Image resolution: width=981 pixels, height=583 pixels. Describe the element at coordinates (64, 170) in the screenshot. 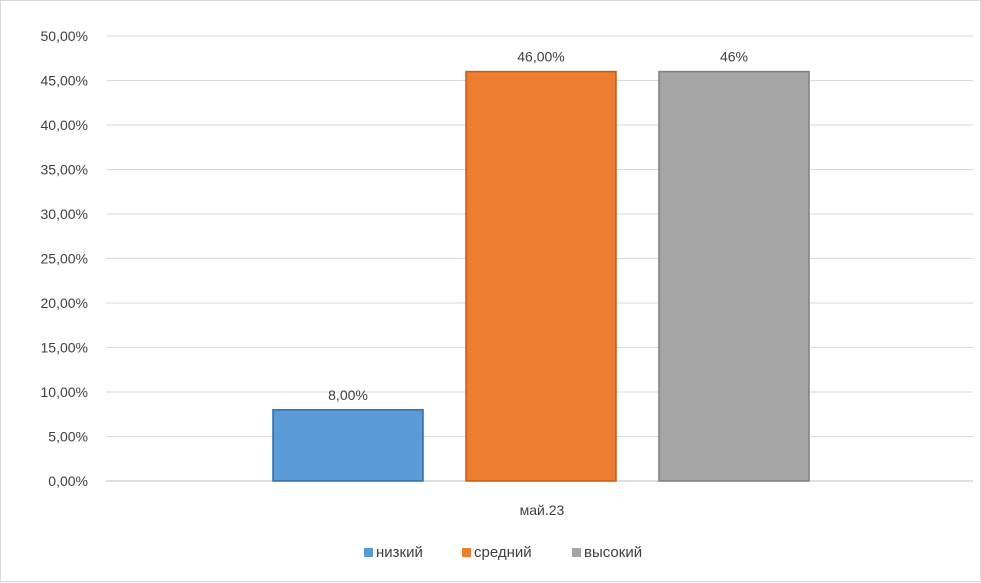

I see `y-tick-label: 35,00%` at that location.